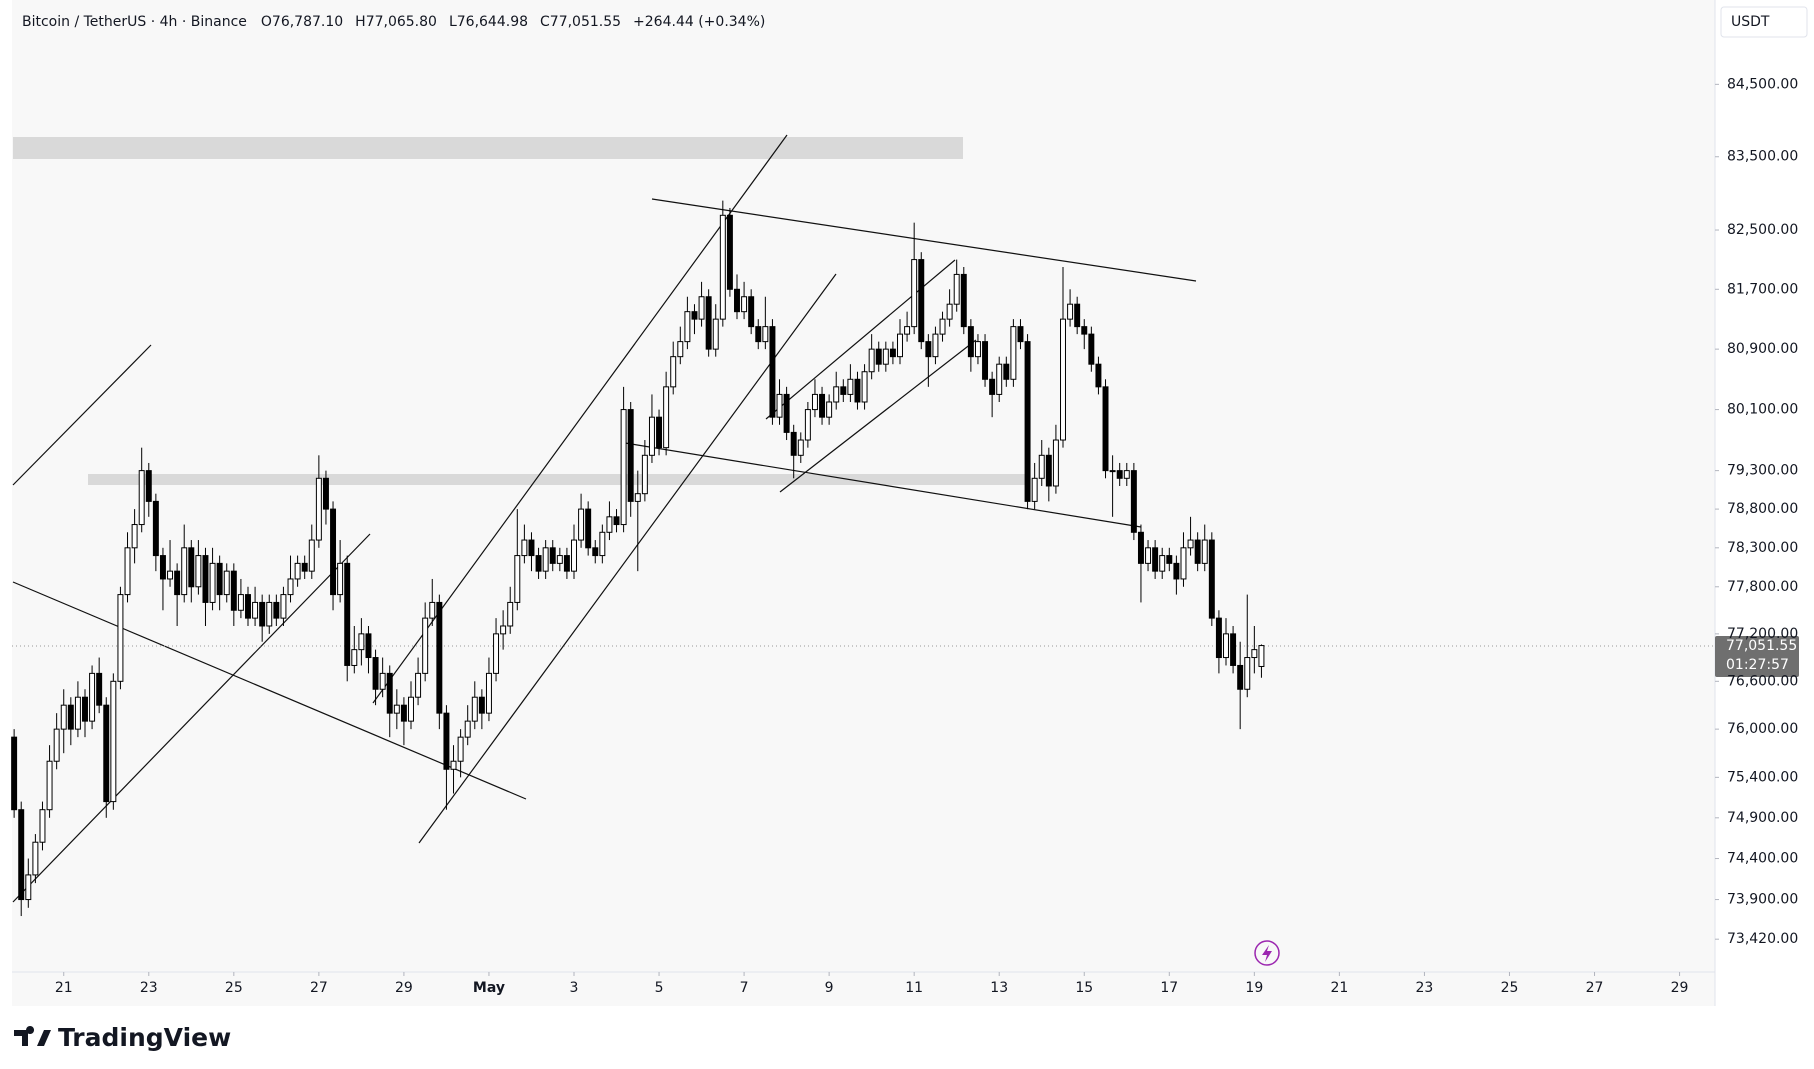 The height and width of the screenshot is (1069, 1814). What do you see at coordinates (580, 22) in the screenshot?
I see `header-value: C77,051.55` at bounding box center [580, 22].